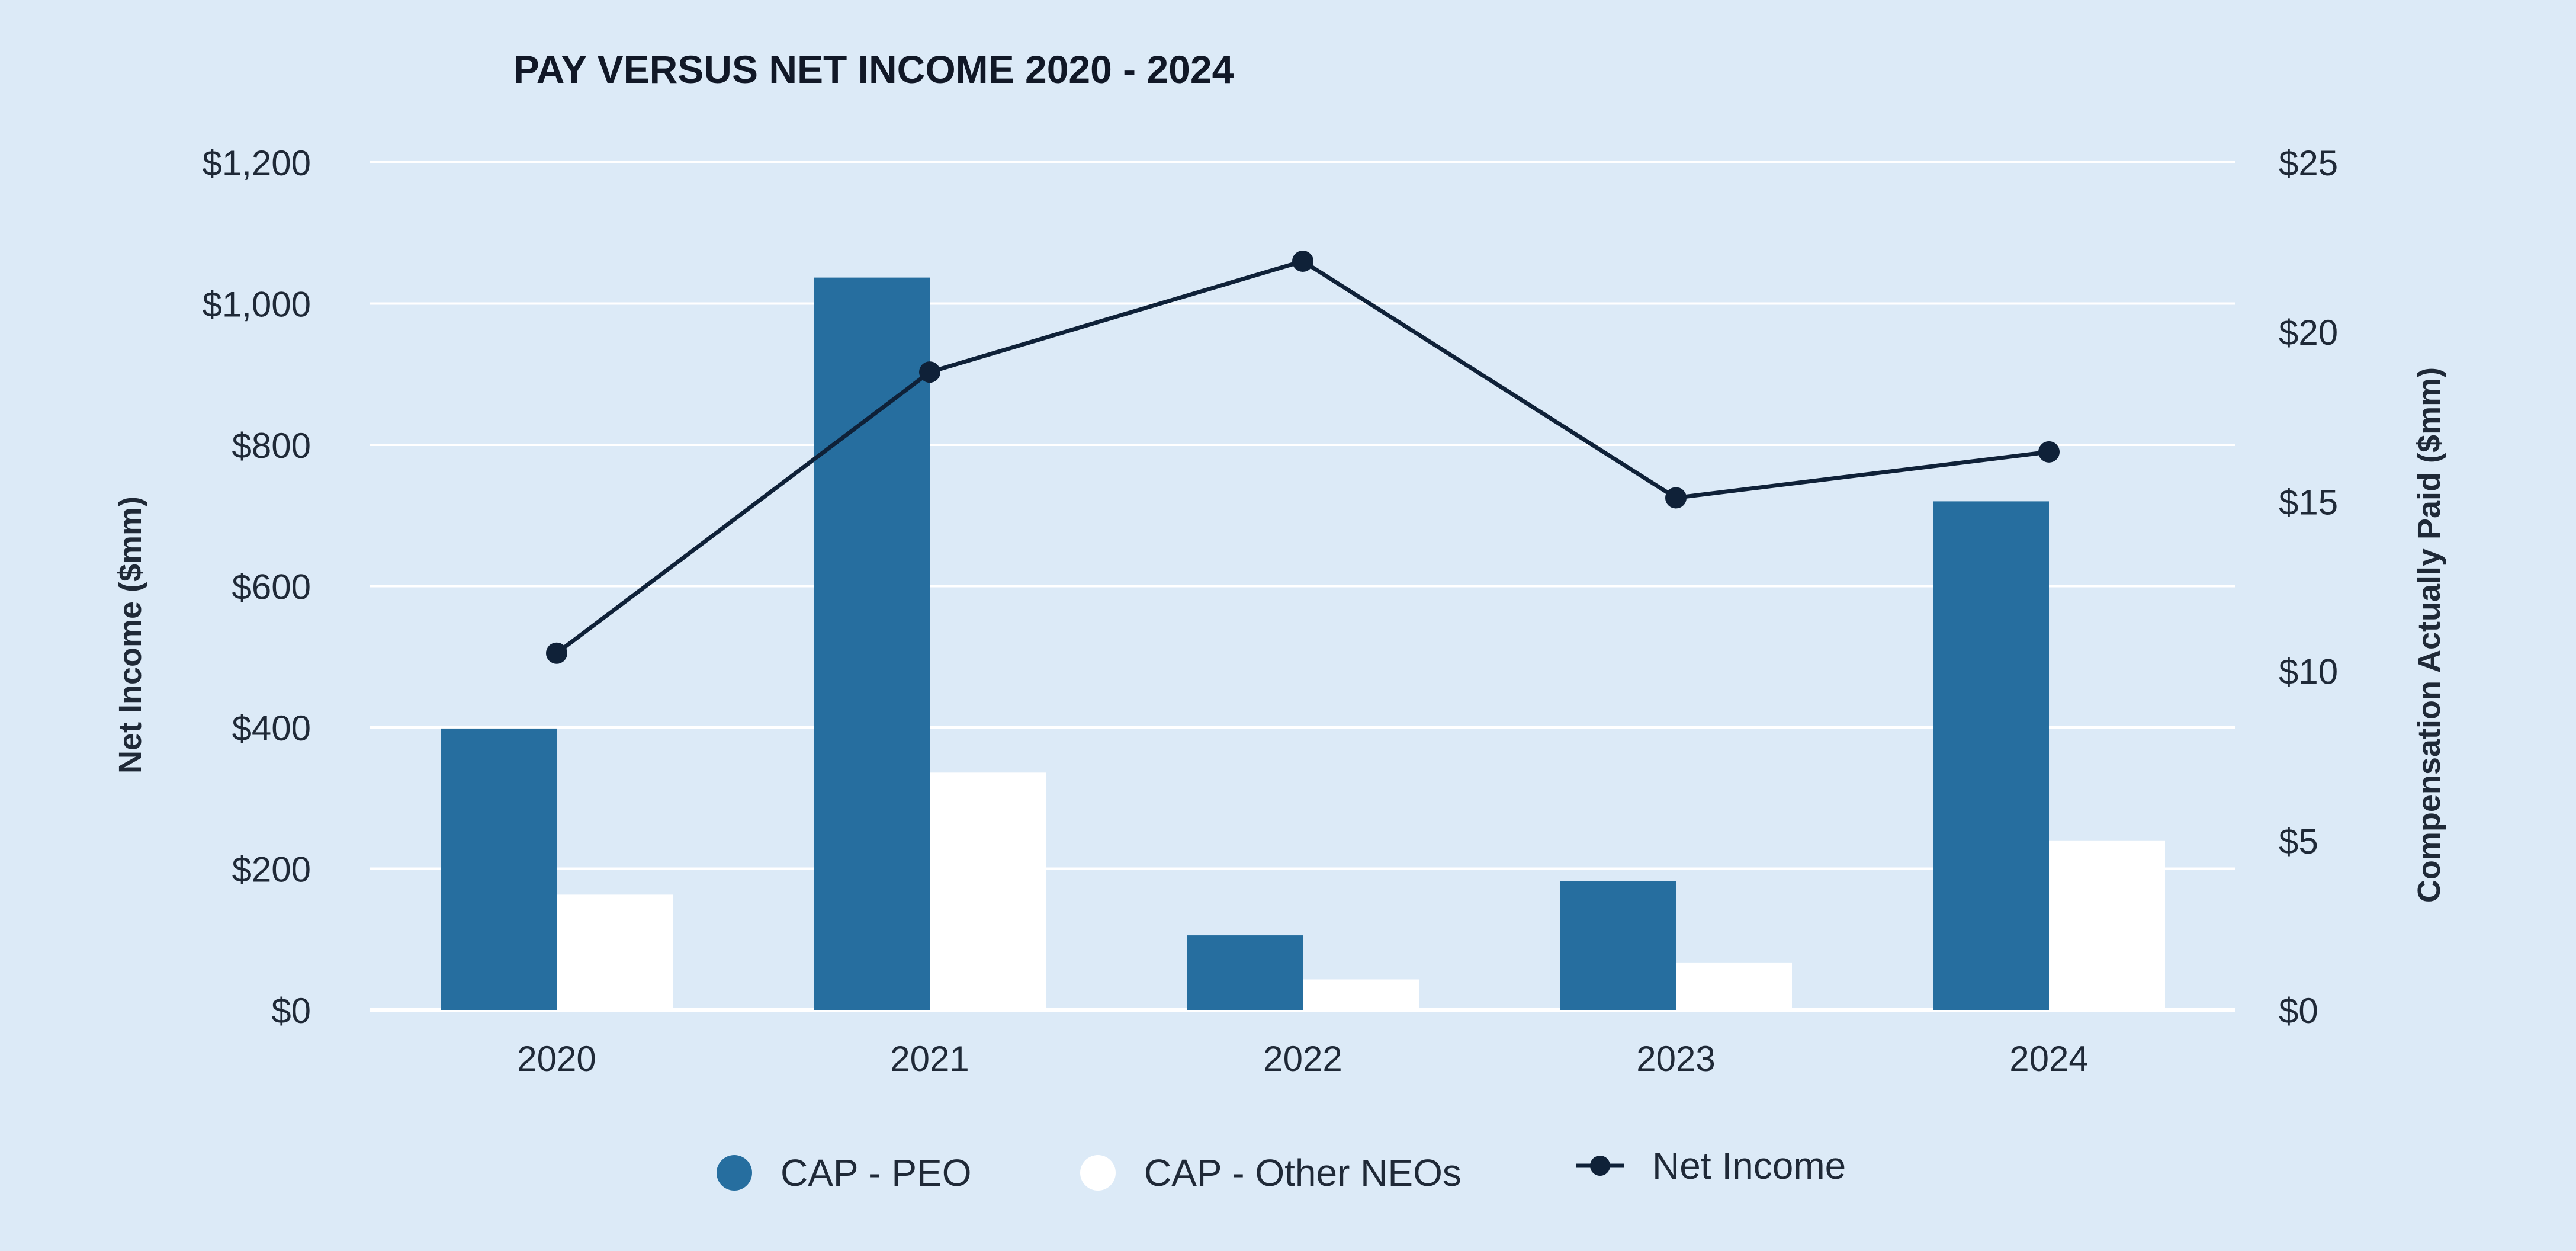 This screenshot has width=2576, height=1251. Describe the element at coordinates (2308, 332) in the screenshot. I see `right-axis-tick-label: $20` at that location.